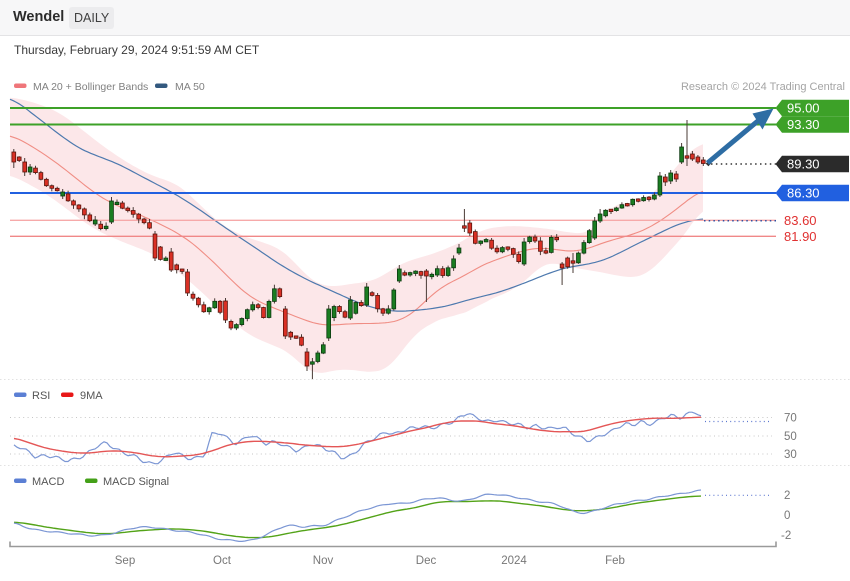  Describe the element at coordinates (90, 87) in the screenshot. I see `svg-text: MA 20 + Bollinger Bands` at that location.